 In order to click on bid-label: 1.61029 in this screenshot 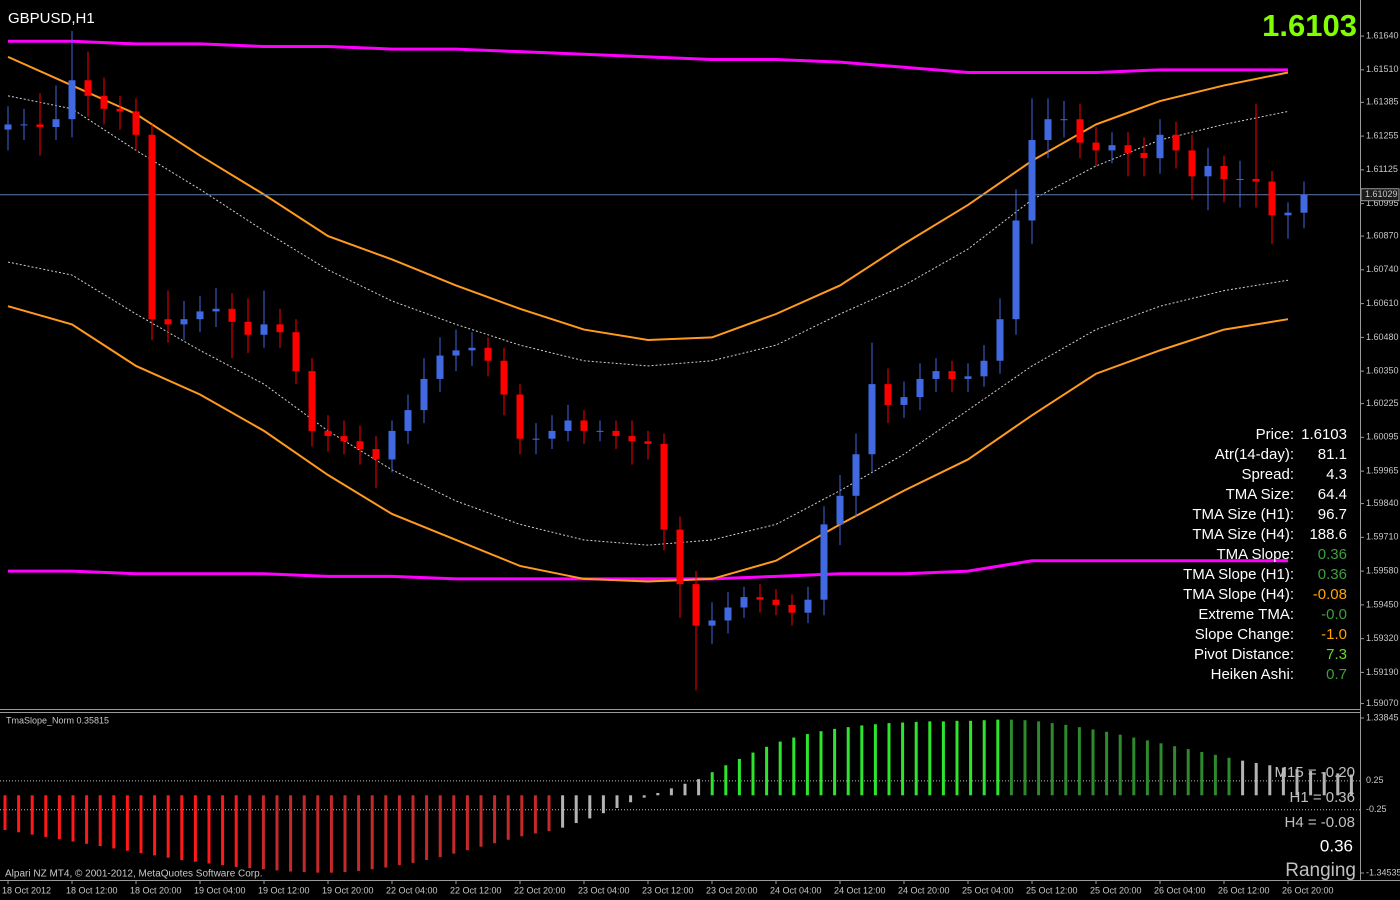, I will do `click(1381, 194)`.